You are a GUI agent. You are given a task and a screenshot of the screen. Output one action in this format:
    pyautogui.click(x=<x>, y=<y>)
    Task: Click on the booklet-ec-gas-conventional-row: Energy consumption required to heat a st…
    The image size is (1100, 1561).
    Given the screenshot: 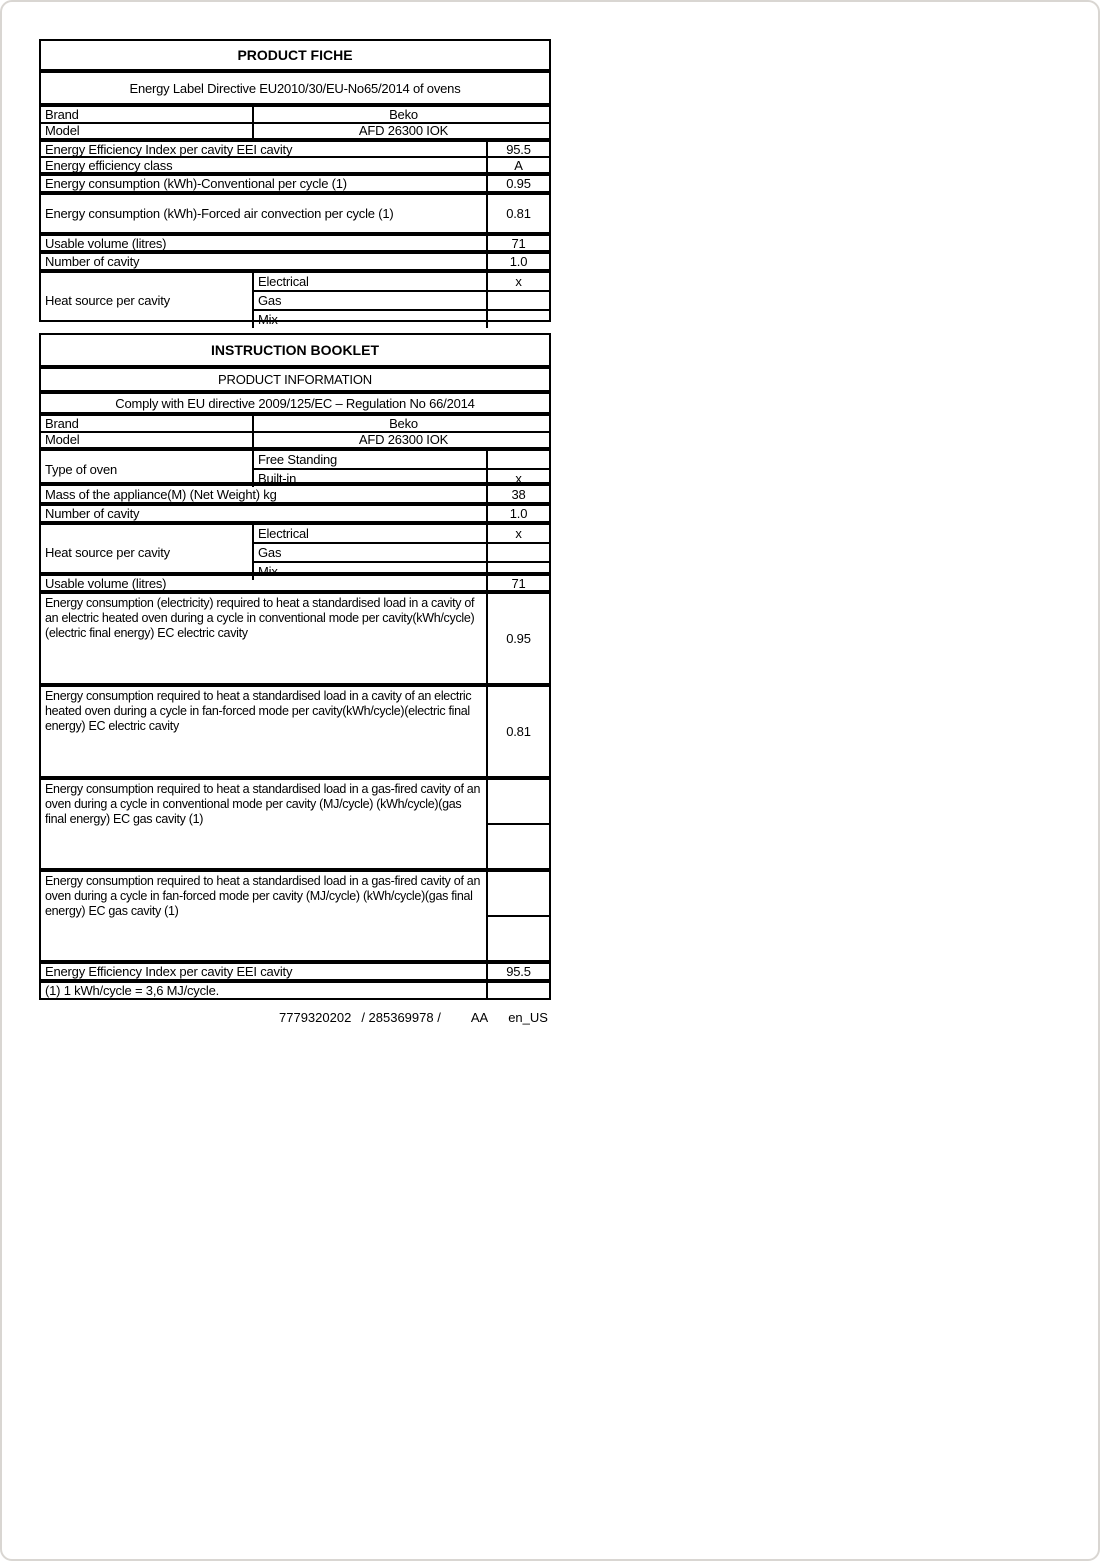 What is the action you would take?
    pyautogui.click(x=295, y=824)
    